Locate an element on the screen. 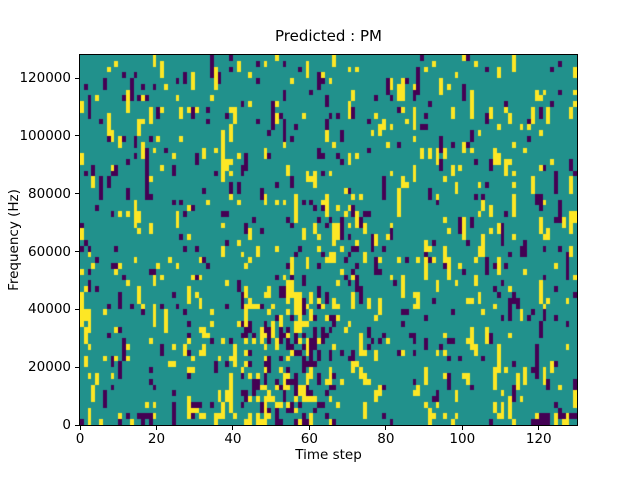 This screenshot has height=480, width=640. y-tick-label: 20000 is located at coordinates (49, 367).